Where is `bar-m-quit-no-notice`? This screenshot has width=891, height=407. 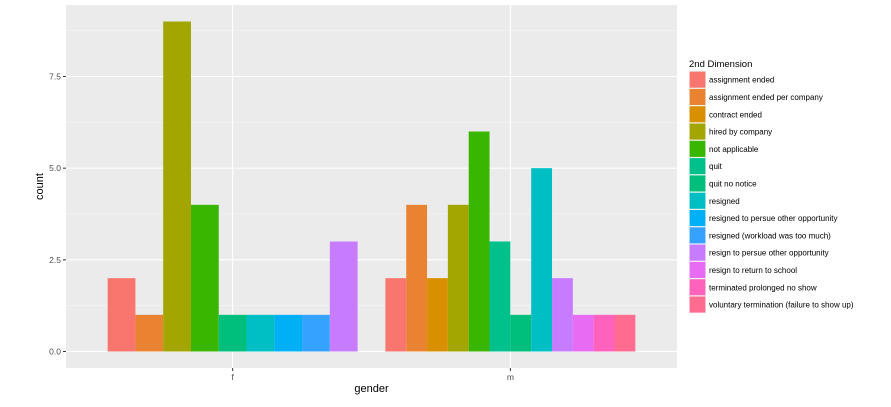
bar-m-quit-no-notice is located at coordinates (521, 333).